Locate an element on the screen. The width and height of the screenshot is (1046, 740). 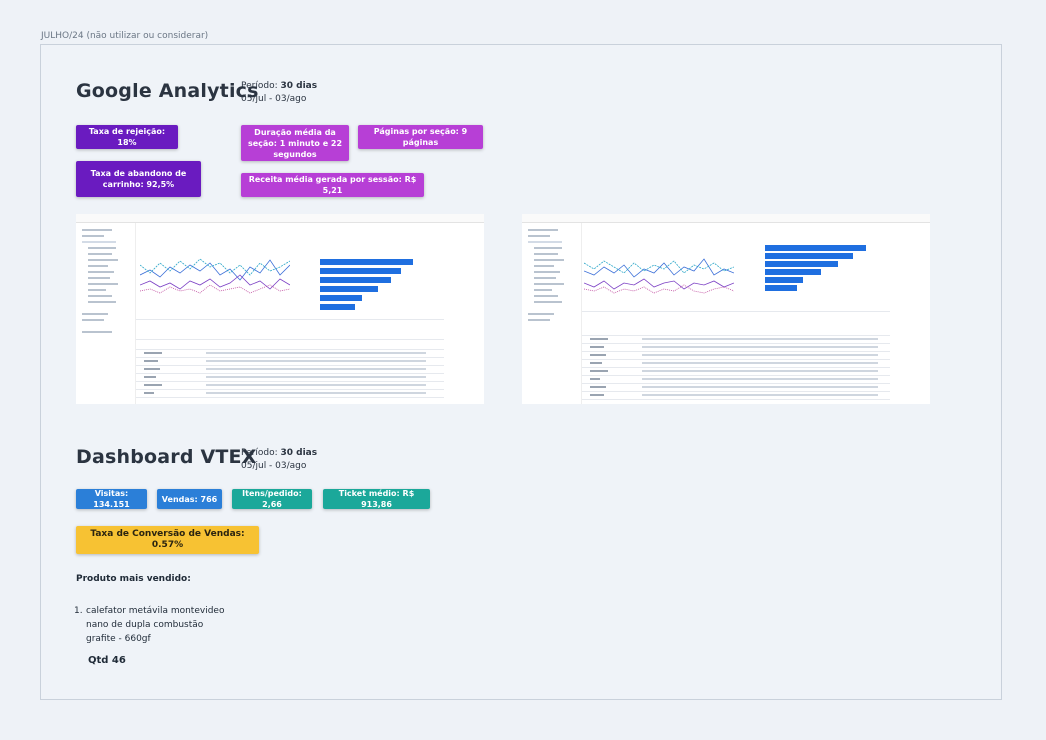
best-seller-title: Produto mais vendido: is located at coordinates (133, 579).